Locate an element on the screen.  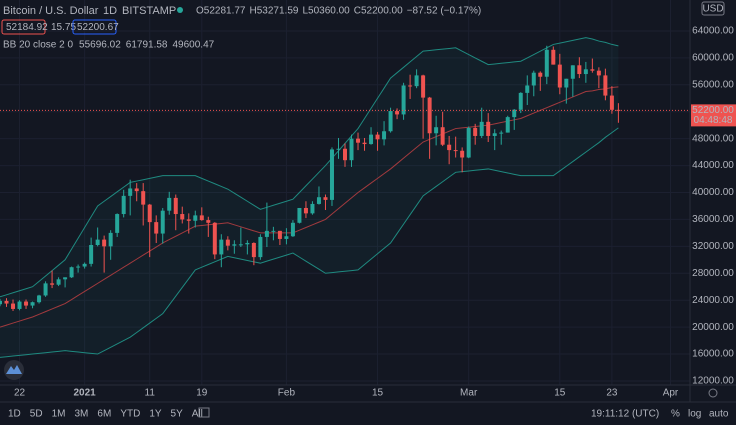
y-tick-label: 36000.00 is located at coordinates (713, 219).